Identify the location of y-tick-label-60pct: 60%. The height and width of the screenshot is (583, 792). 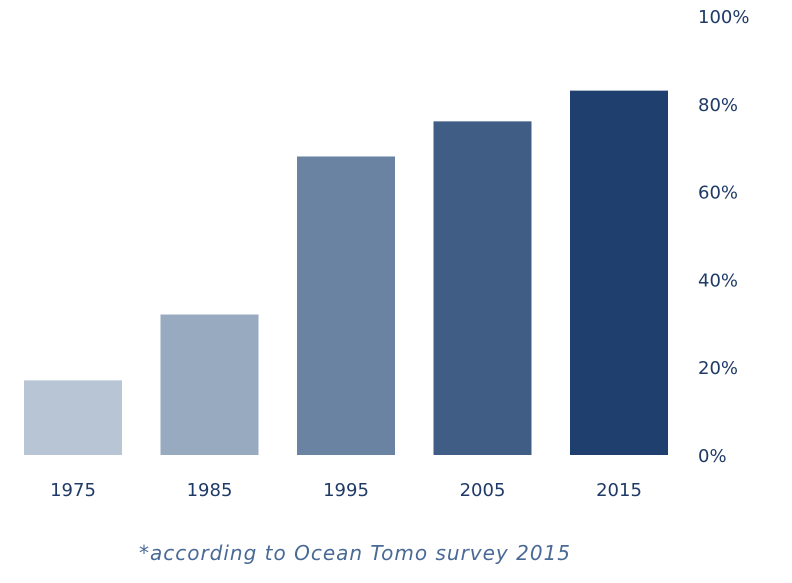
(718, 193).